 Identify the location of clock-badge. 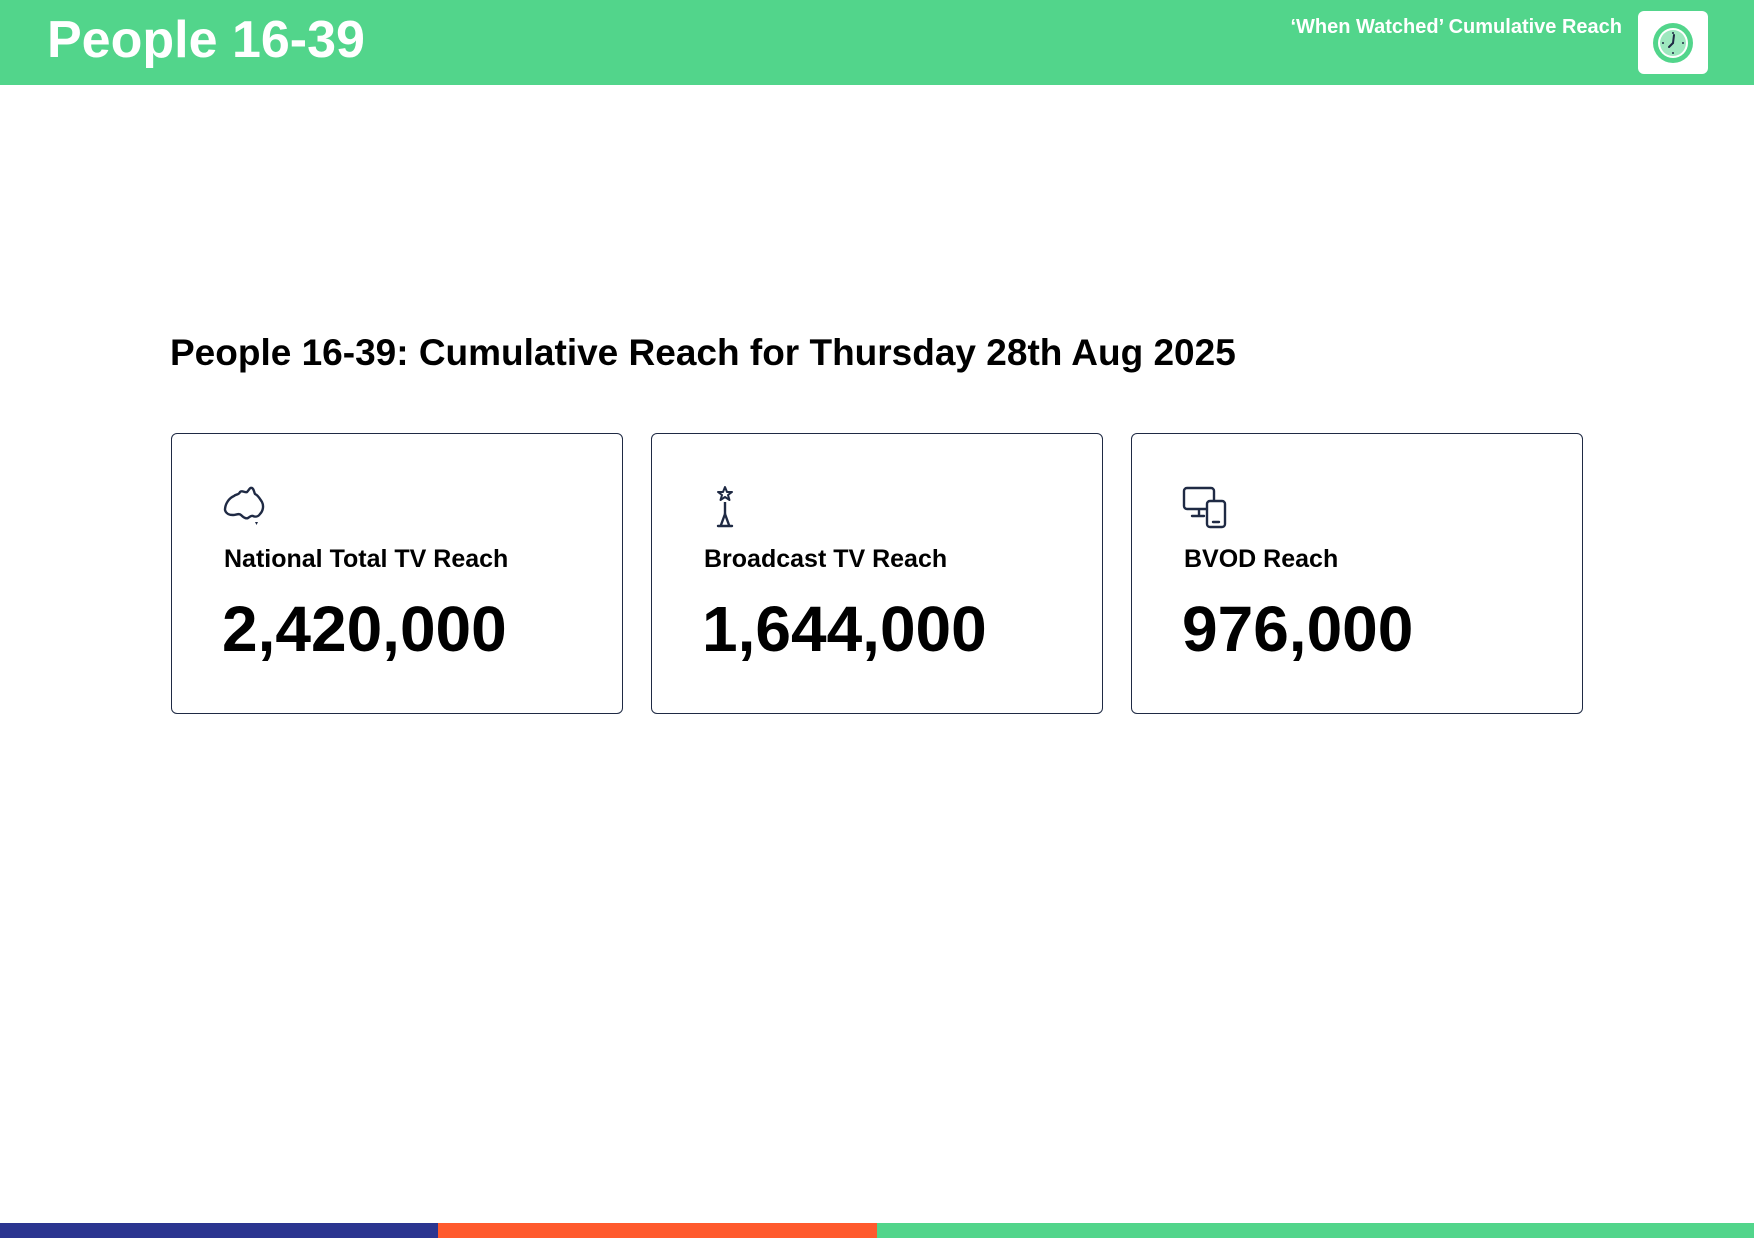
(1673, 42).